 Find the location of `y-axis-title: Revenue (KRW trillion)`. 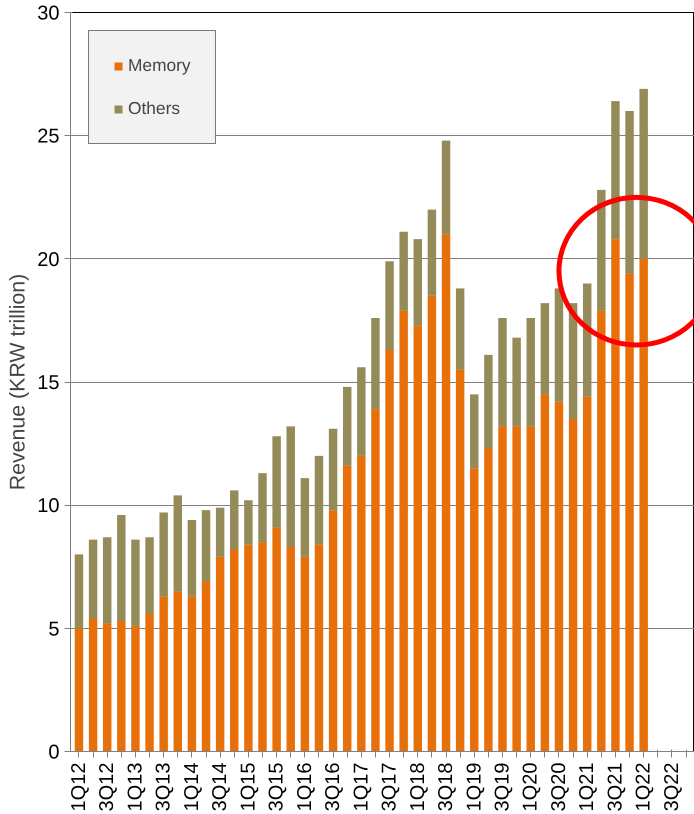

y-axis-title: Revenue (KRW trillion) is located at coordinates (17, 382).